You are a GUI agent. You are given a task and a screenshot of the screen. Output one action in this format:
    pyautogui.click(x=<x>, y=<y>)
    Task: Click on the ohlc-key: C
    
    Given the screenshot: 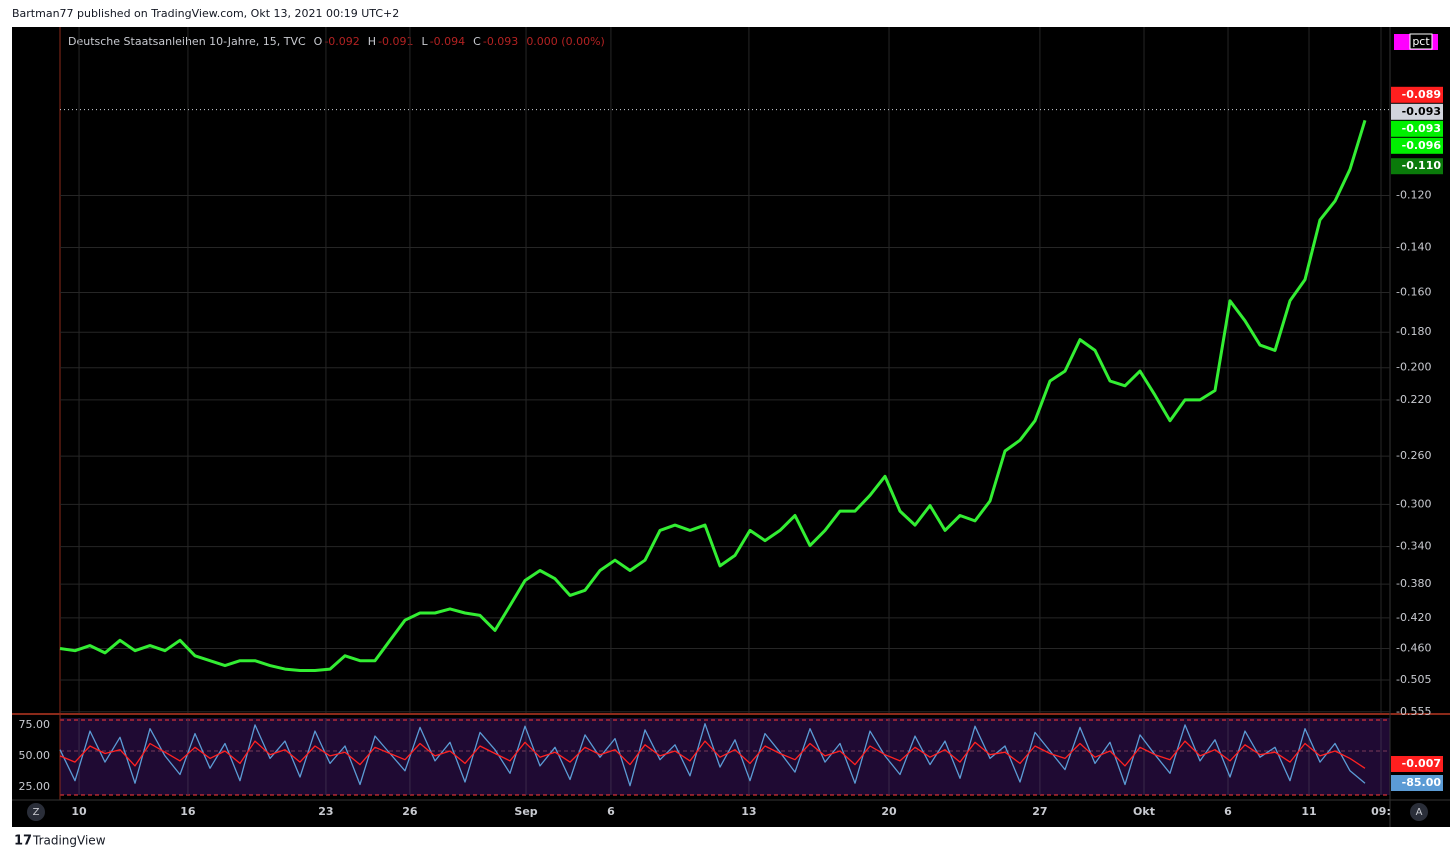 What is the action you would take?
    pyautogui.click(x=477, y=41)
    